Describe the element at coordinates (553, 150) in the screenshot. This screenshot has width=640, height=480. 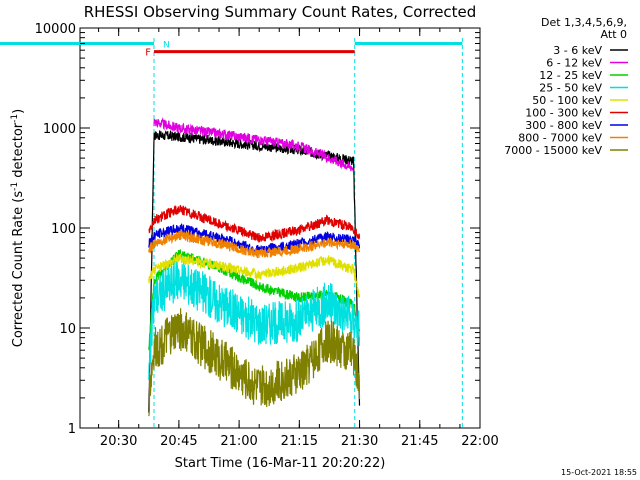
I see `legend-label: 7000 - 15000 keV` at that location.